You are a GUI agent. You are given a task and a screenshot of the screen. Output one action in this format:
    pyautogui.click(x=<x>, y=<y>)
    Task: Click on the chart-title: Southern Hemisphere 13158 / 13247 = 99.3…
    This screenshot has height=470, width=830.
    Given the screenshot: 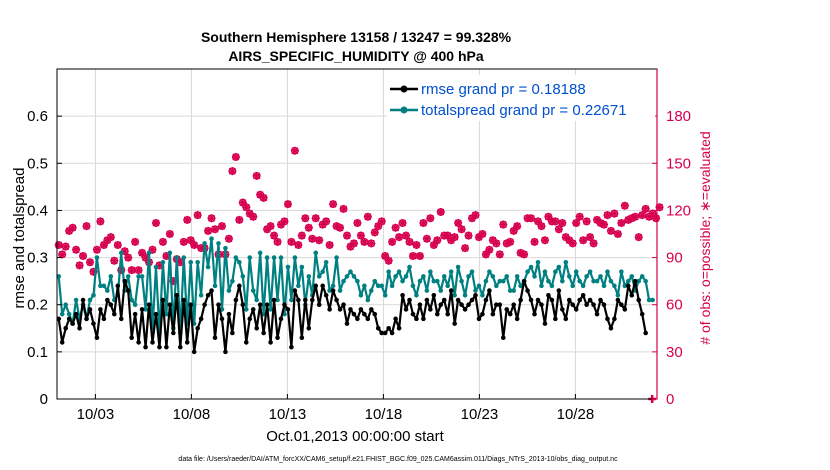 What is the action you would take?
    pyautogui.click(x=356, y=37)
    